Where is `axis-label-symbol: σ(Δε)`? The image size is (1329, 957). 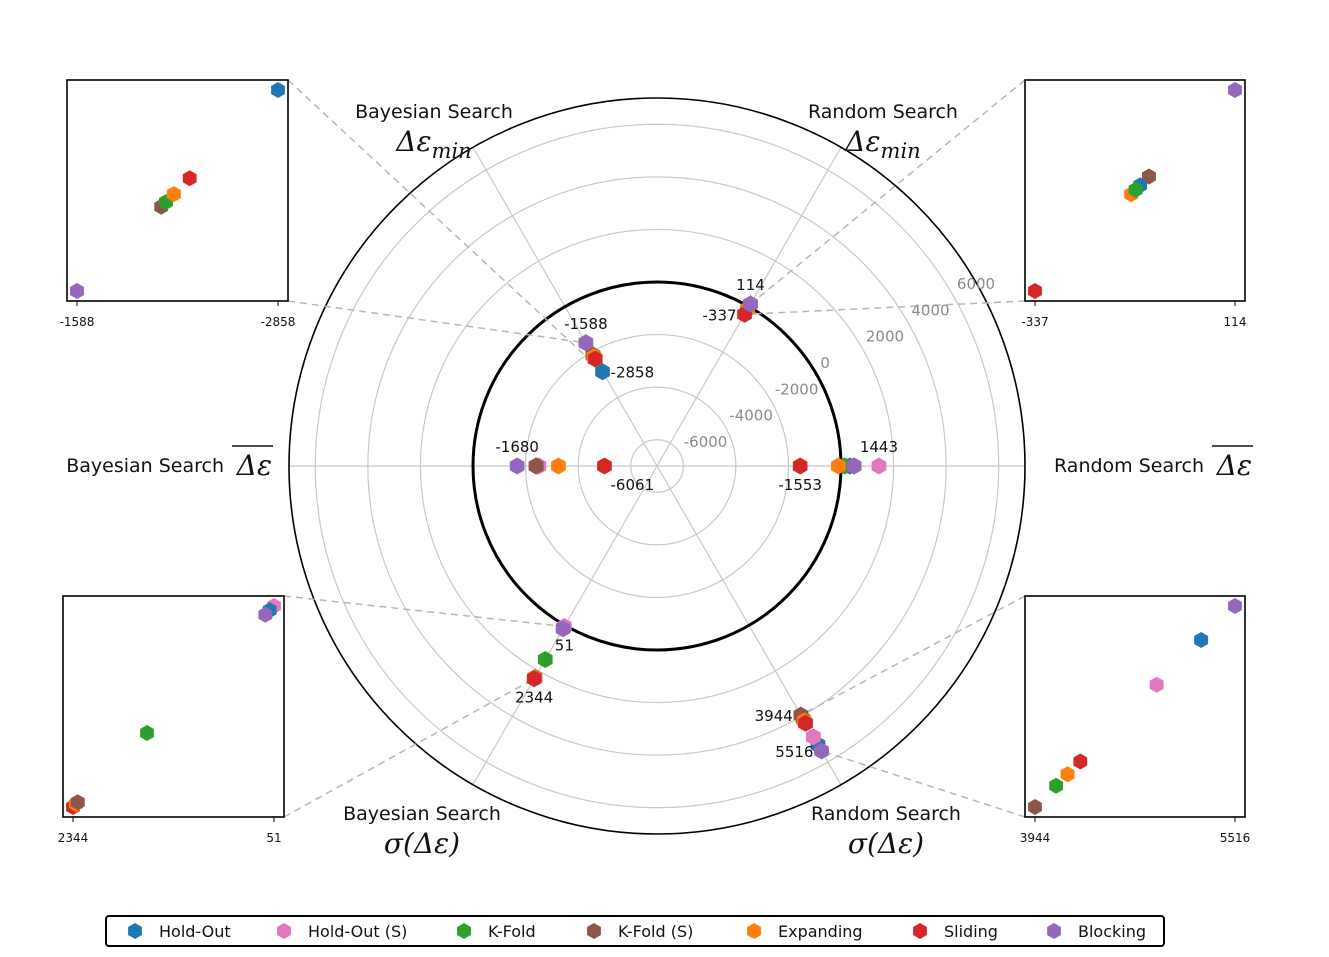 axis-label-symbol: σ(Δε) is located at coordinates (422, 843).